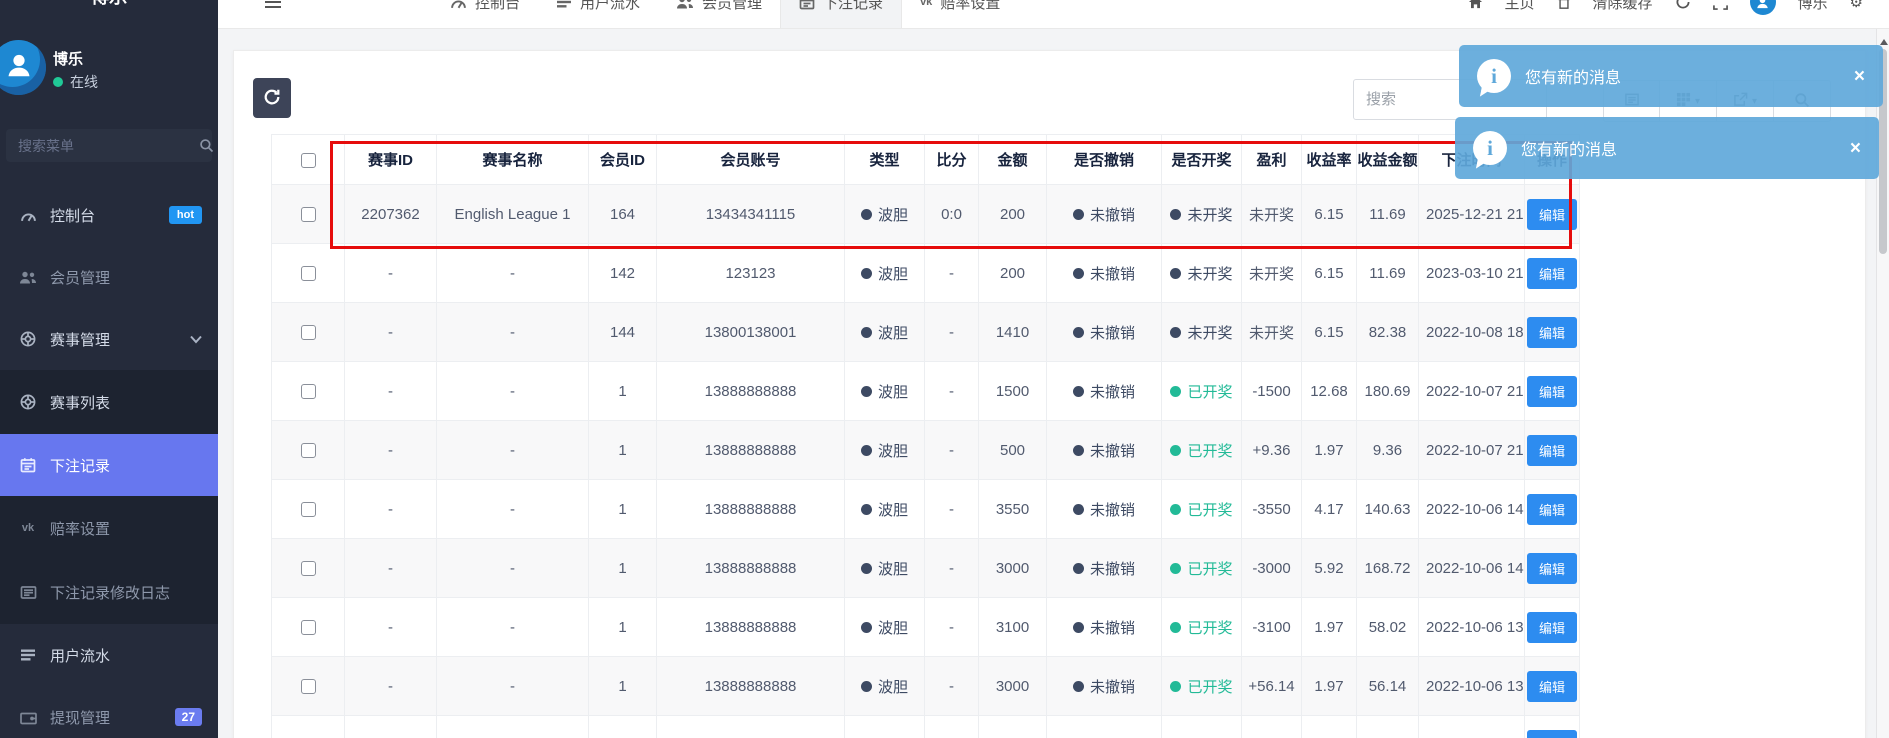 This screenshot has width=1889, height=738. Describe the element at coordinates (109, 528) in the screenshot. I see `sidebar-item-5: vk 赔率设置` at that location.